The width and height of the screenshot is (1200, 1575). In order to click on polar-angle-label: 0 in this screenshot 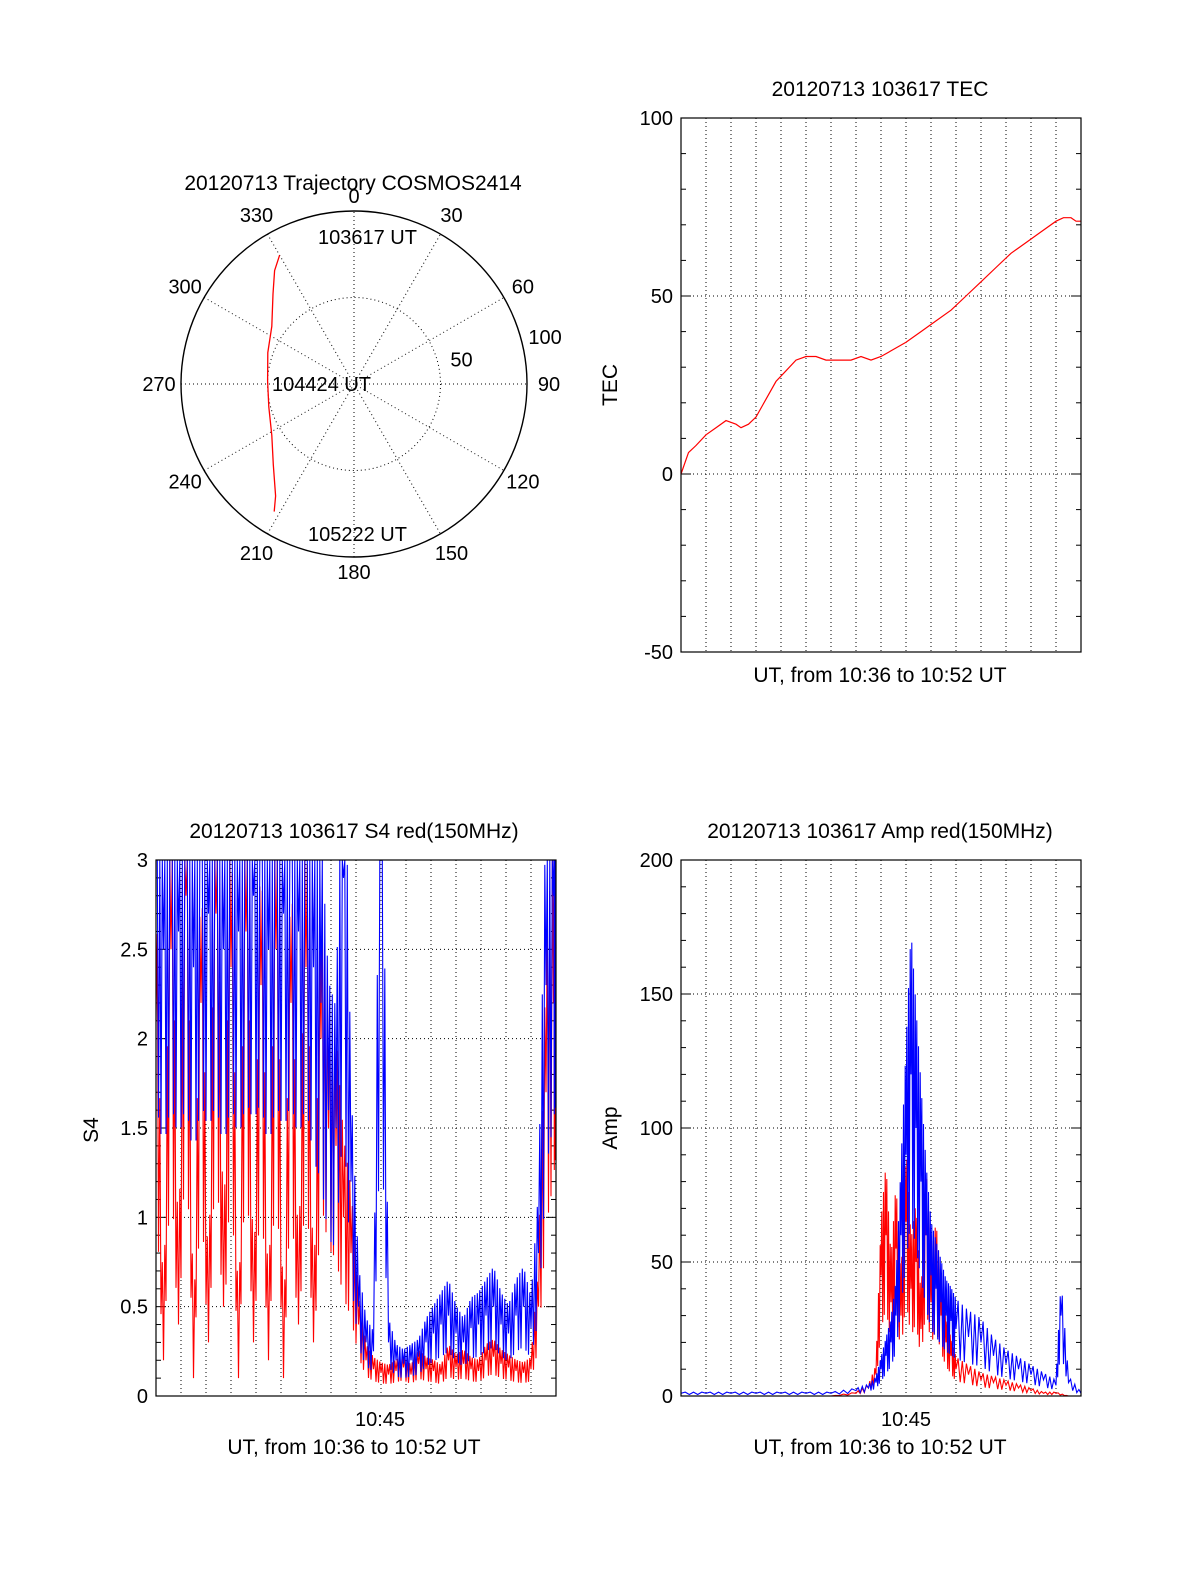, I will do `click(353, 197)`.